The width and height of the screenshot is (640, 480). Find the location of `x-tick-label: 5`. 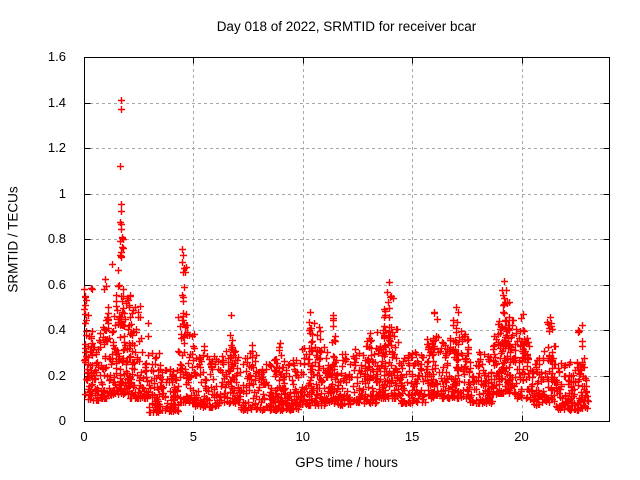

x-tick-label: 5 is located at coordinates (193, 436).